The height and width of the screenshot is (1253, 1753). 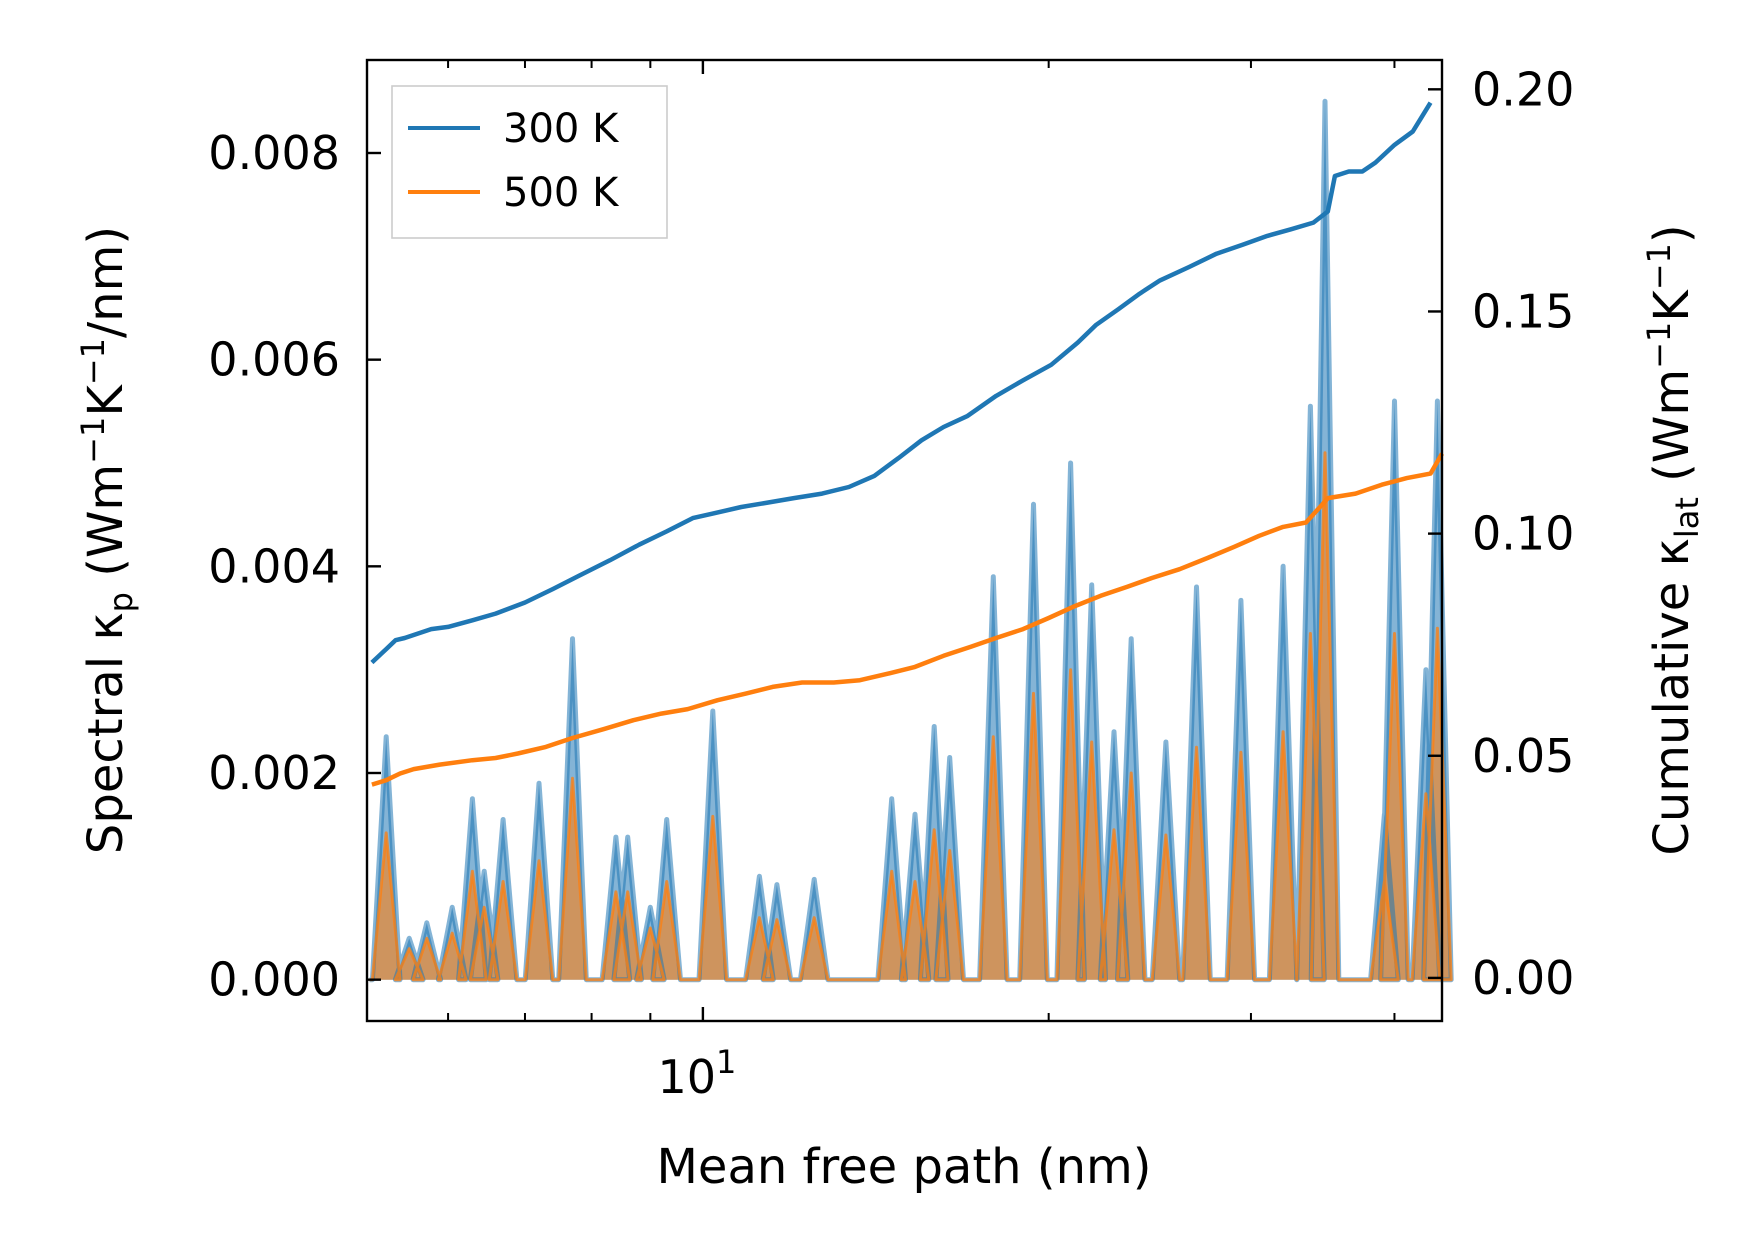 I want to click on y-right-tick-label: 0.15, so click(x=1523, y=311).